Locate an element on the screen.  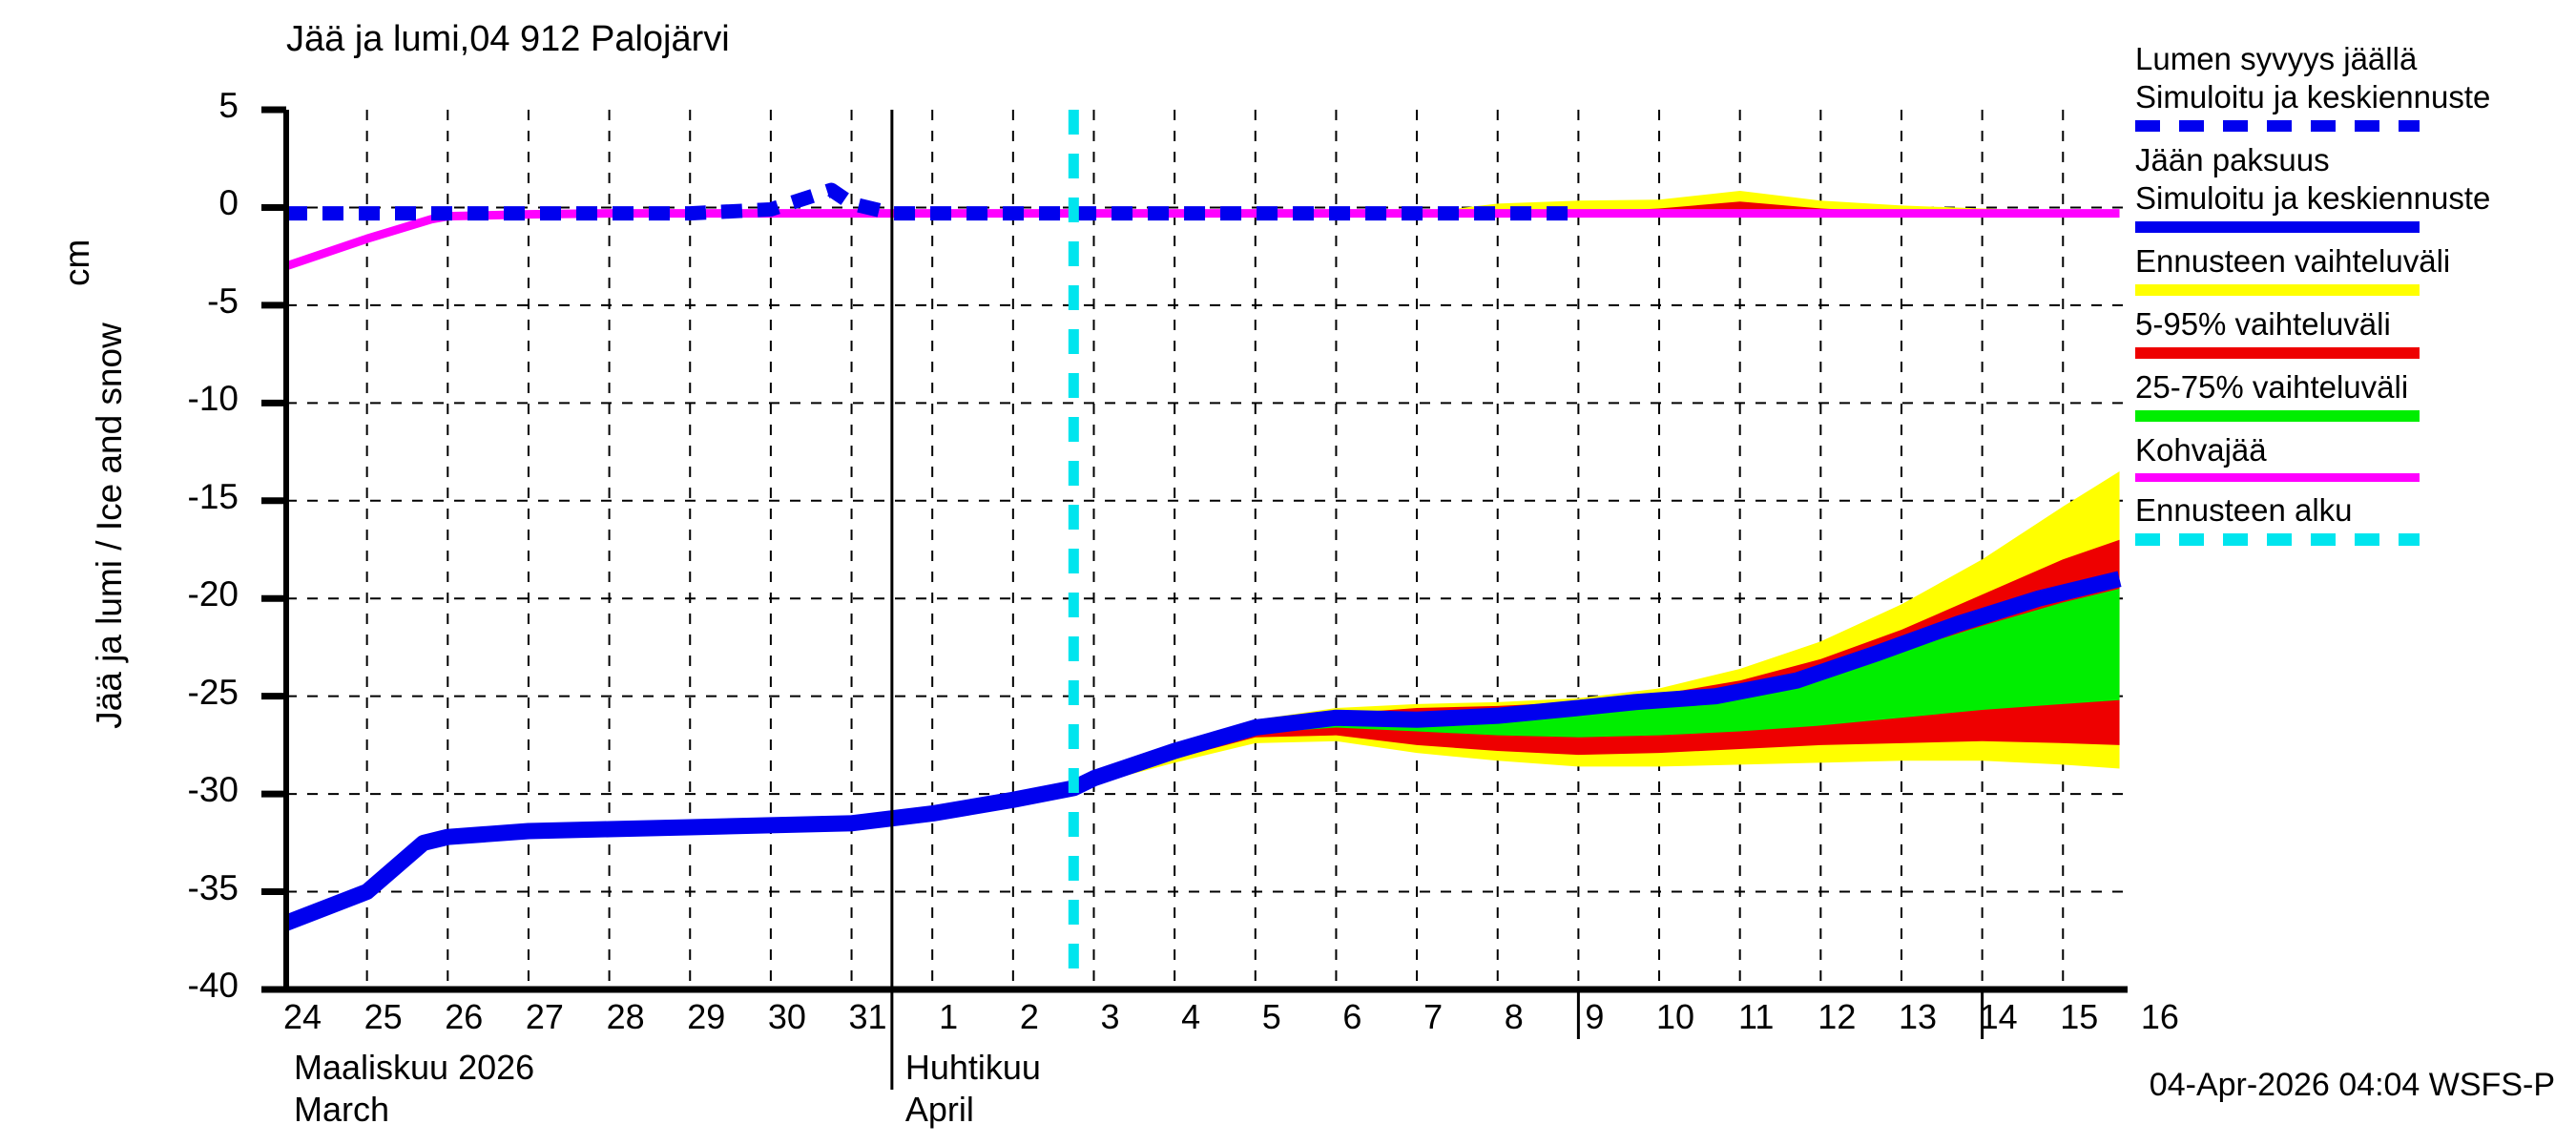
x-axis-tick-label: 16 is located at coordinates (2159, 1017).